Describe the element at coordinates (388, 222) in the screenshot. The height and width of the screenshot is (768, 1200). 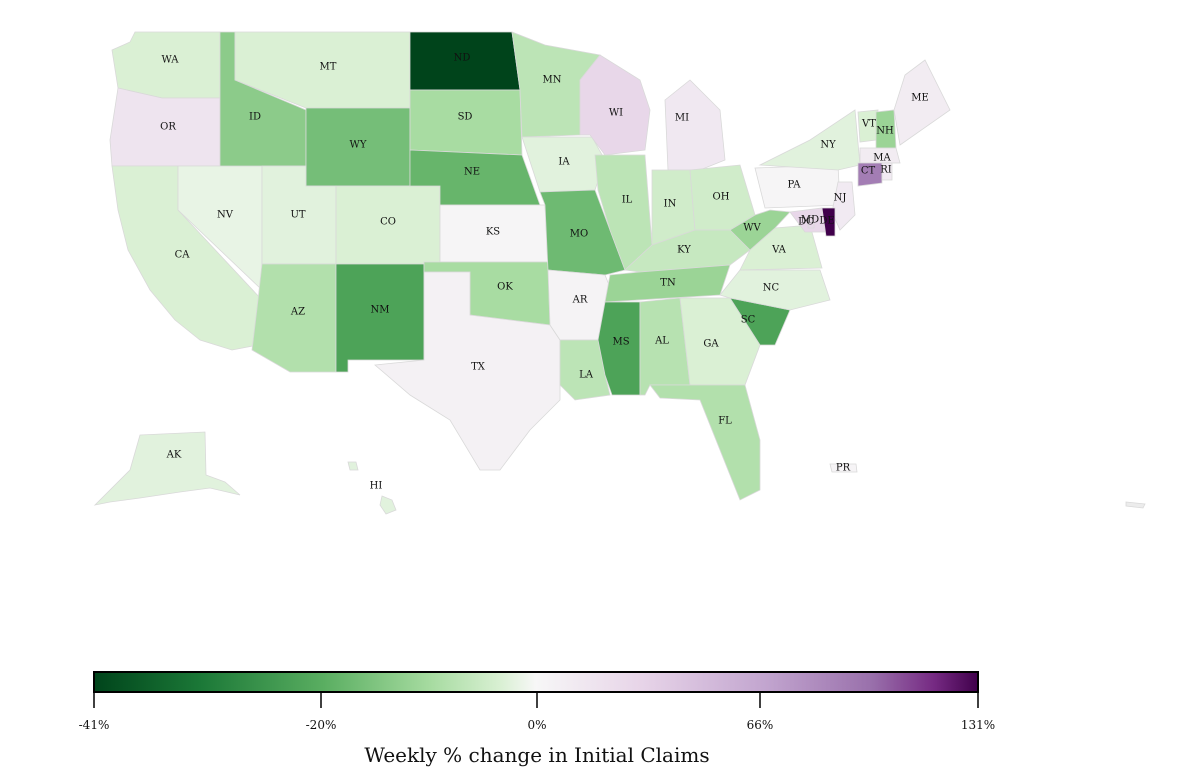
I see `label-co: CO` at that location.